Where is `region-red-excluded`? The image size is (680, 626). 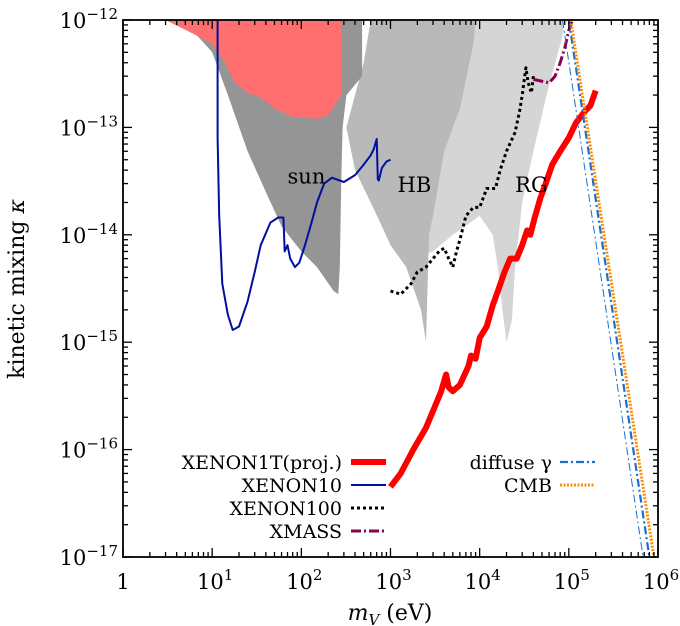 region-red-excluded is located at coordinates (253, 69).